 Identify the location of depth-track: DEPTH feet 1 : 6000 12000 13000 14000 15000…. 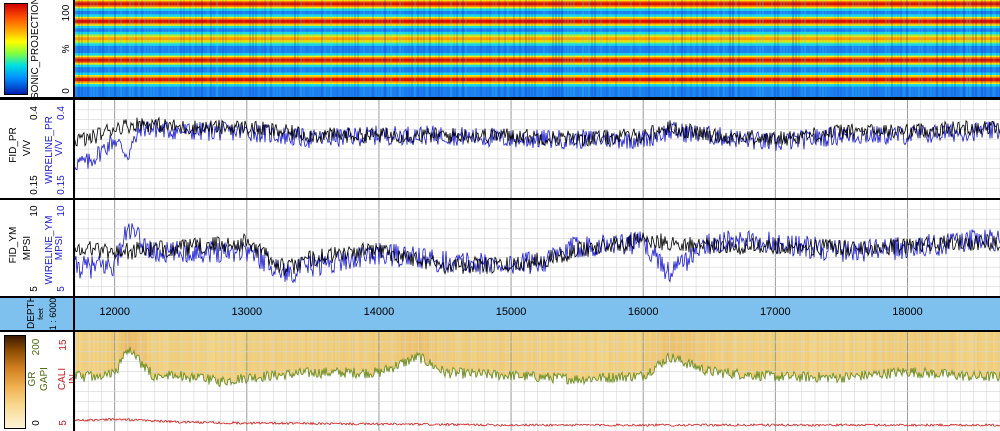
(500, 314).